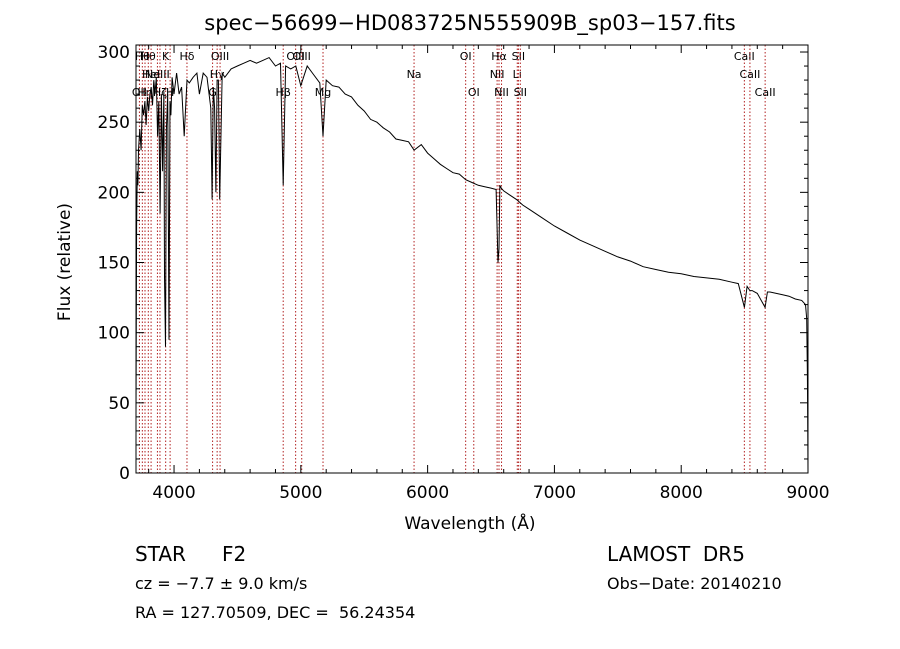  I want to click on y-axis-label: Flux (relative), so click(65, 262).